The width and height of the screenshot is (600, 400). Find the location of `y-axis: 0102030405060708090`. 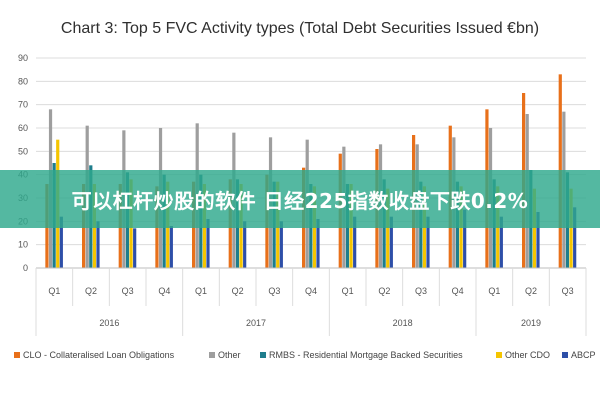

y-axis: 0102030405060708090 is located at coordinates (23, 163).